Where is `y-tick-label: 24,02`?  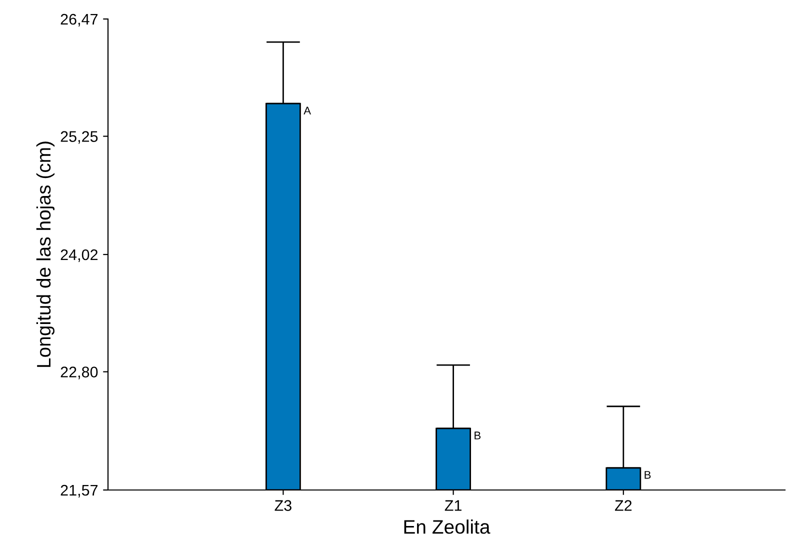
y-tick-label: 24,02 is located at coordinates (79, 255).